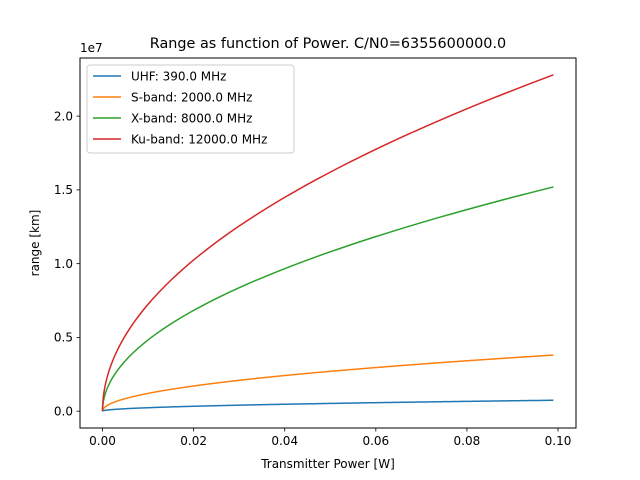 The image size is (640, 480). I want to click on y-tick-label: 1.0, so click(63, 264).